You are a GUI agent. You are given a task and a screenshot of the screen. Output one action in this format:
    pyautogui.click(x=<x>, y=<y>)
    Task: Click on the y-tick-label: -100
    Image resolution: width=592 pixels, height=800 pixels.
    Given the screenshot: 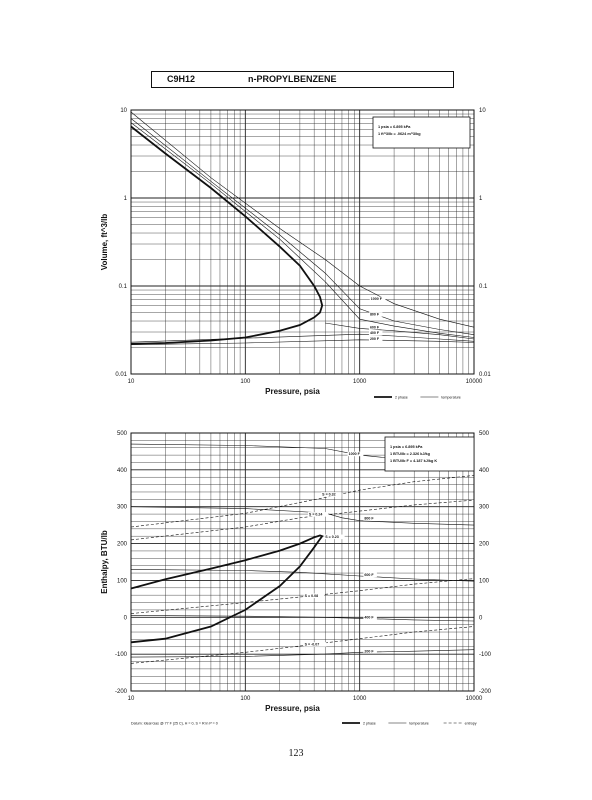 What is the action you would take?
    pyautogui.click(x=121, y=655)
    